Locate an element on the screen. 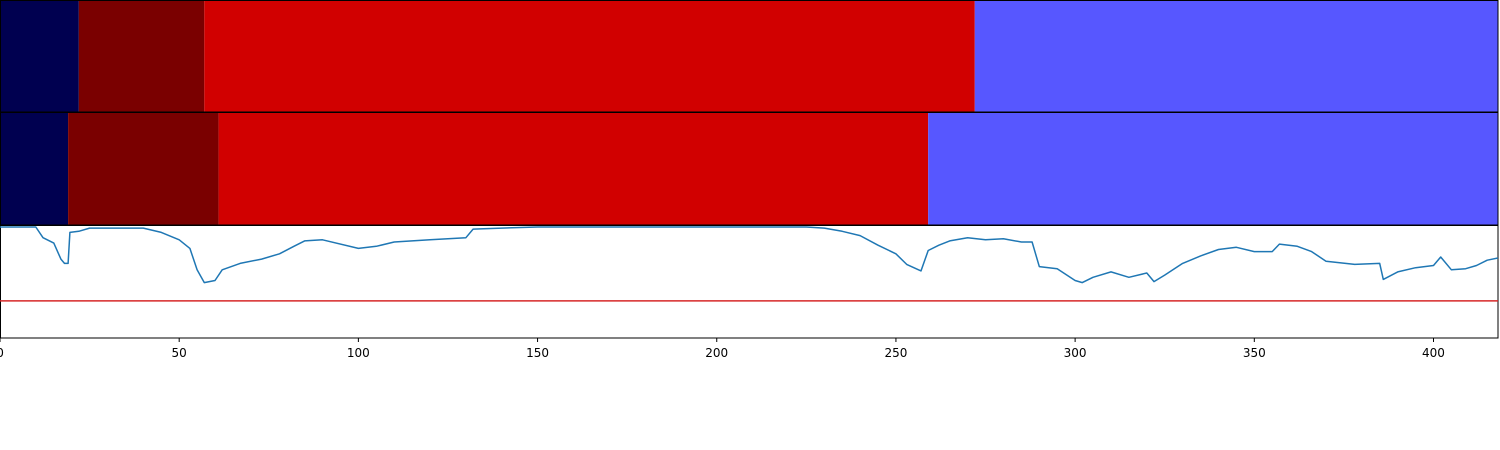 This screenshot has width=1500, height=450. x-tick-label-0: 0 is located at coordinates (2, 353).